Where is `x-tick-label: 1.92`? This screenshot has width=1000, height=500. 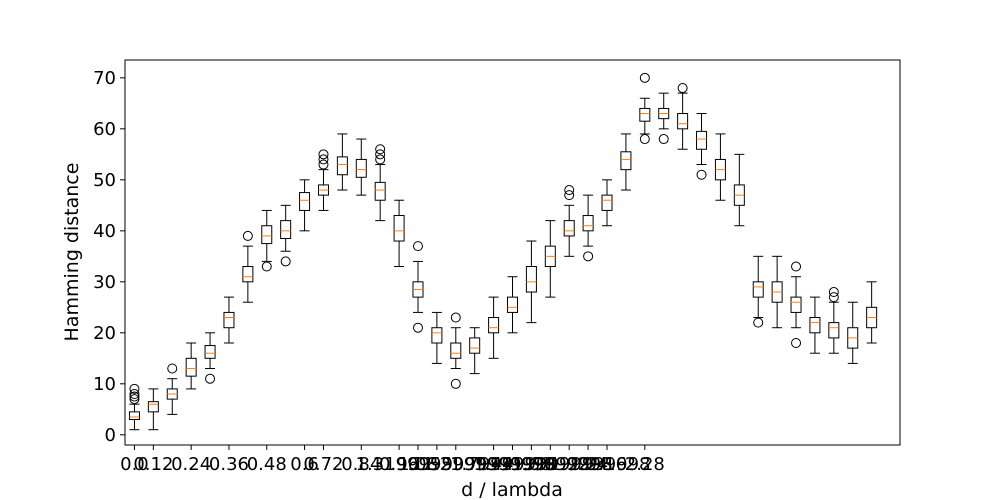
x-tick-label: 1.92 is located at coordinates (569, 464).